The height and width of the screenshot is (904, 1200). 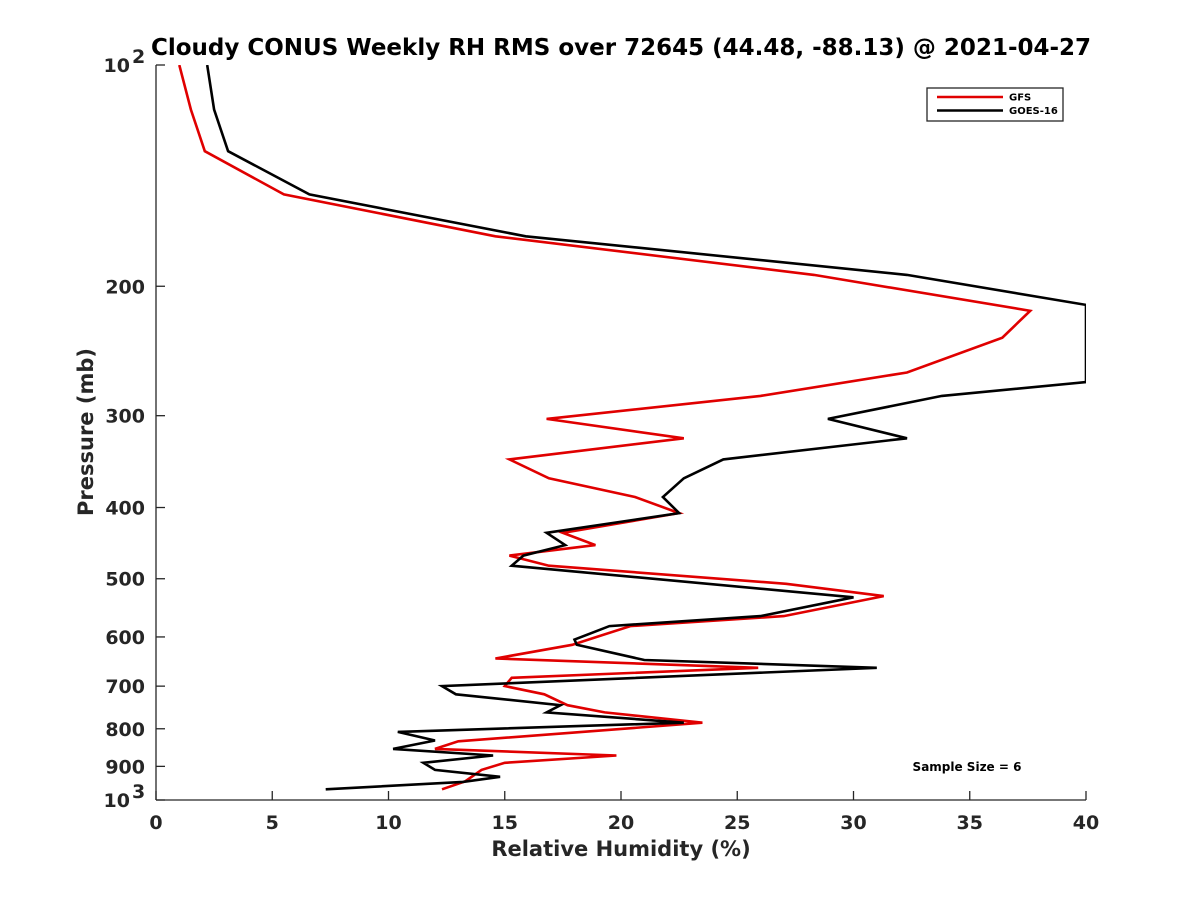 I want to click on x-tick-label: 25, so click(x=737, y=823).